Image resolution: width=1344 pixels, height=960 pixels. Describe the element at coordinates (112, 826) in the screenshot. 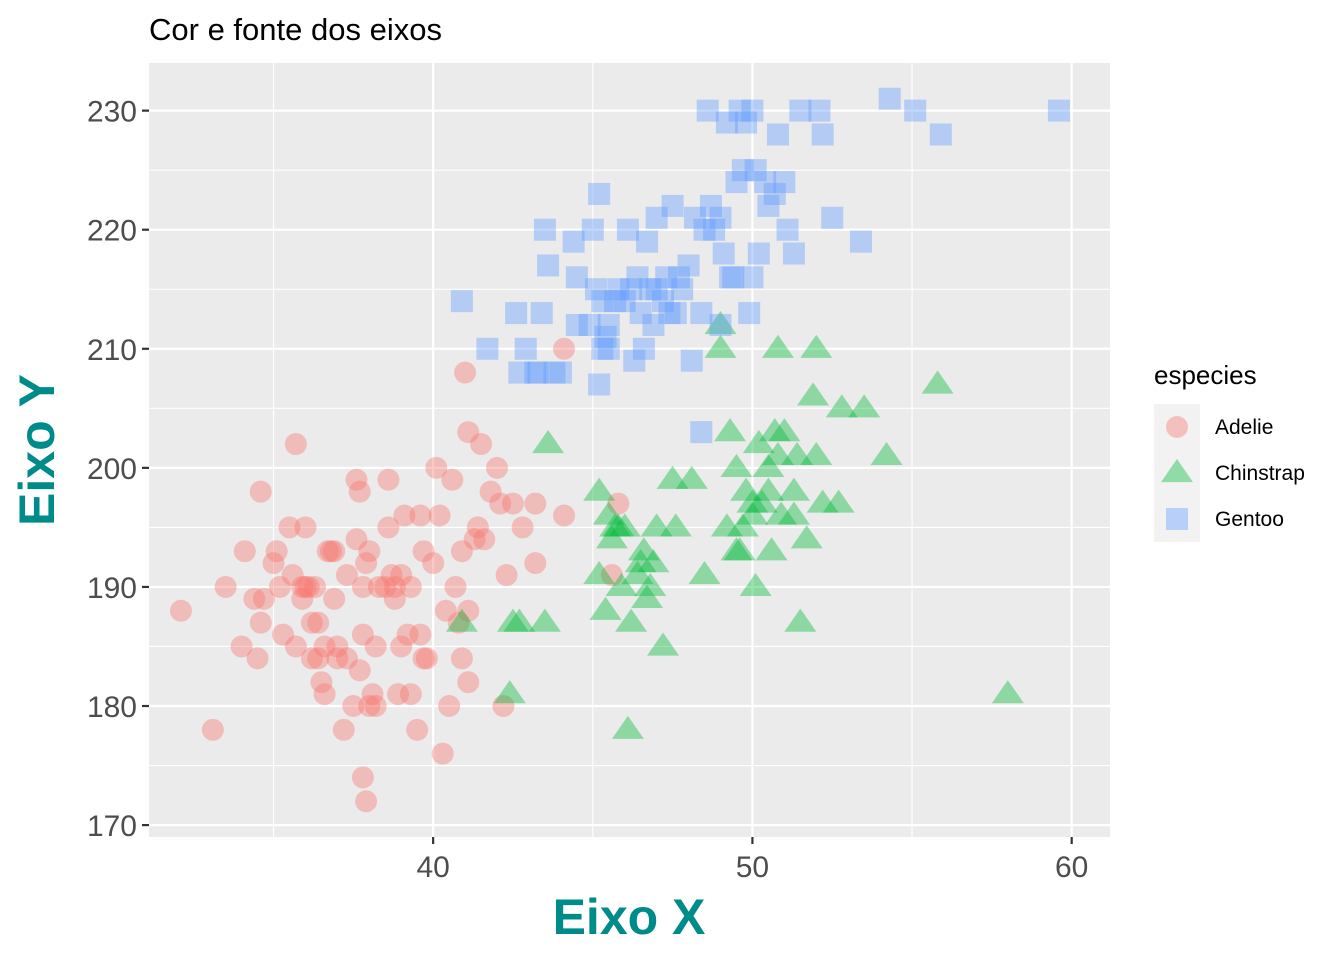

I see `y-tick-label: 170` at that location.